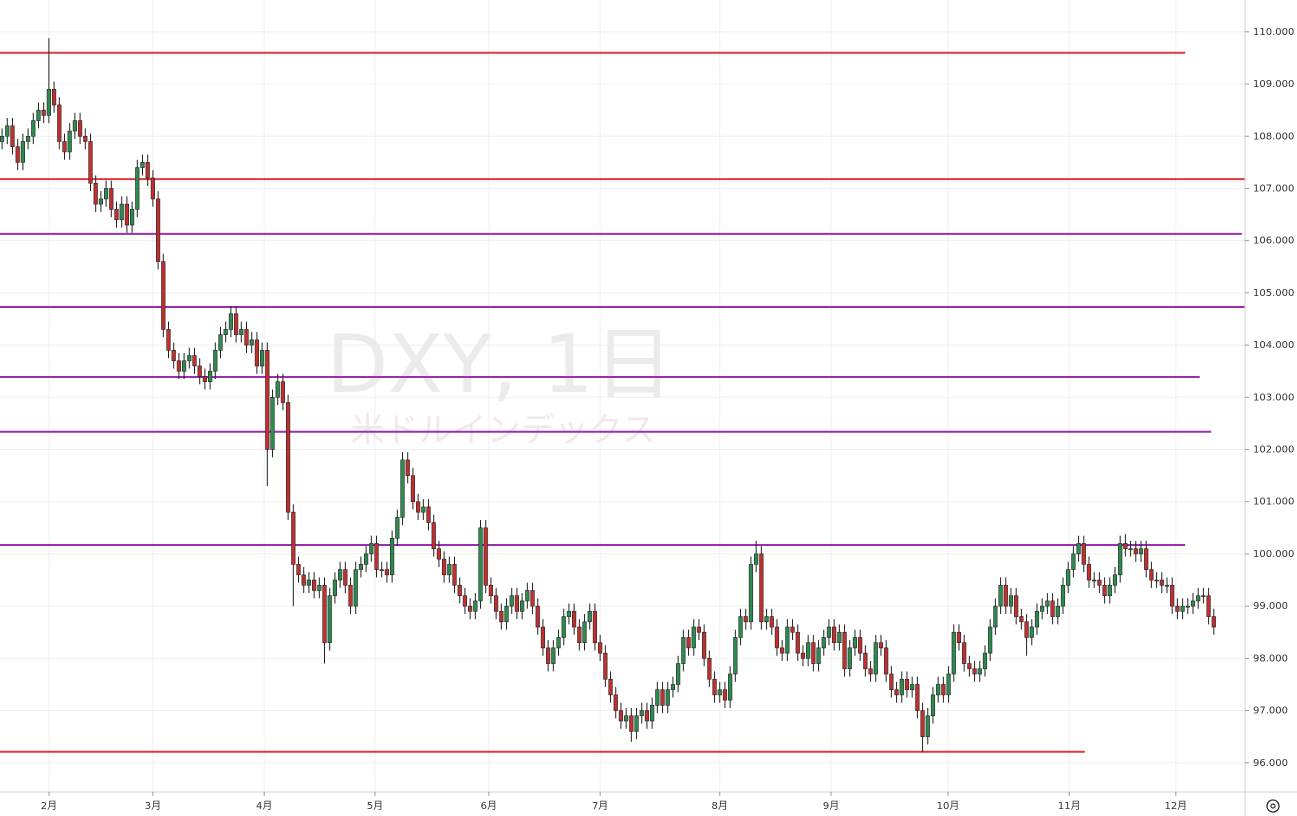  I want to click on y-tick-label: 102.000, so click(1273, 450).